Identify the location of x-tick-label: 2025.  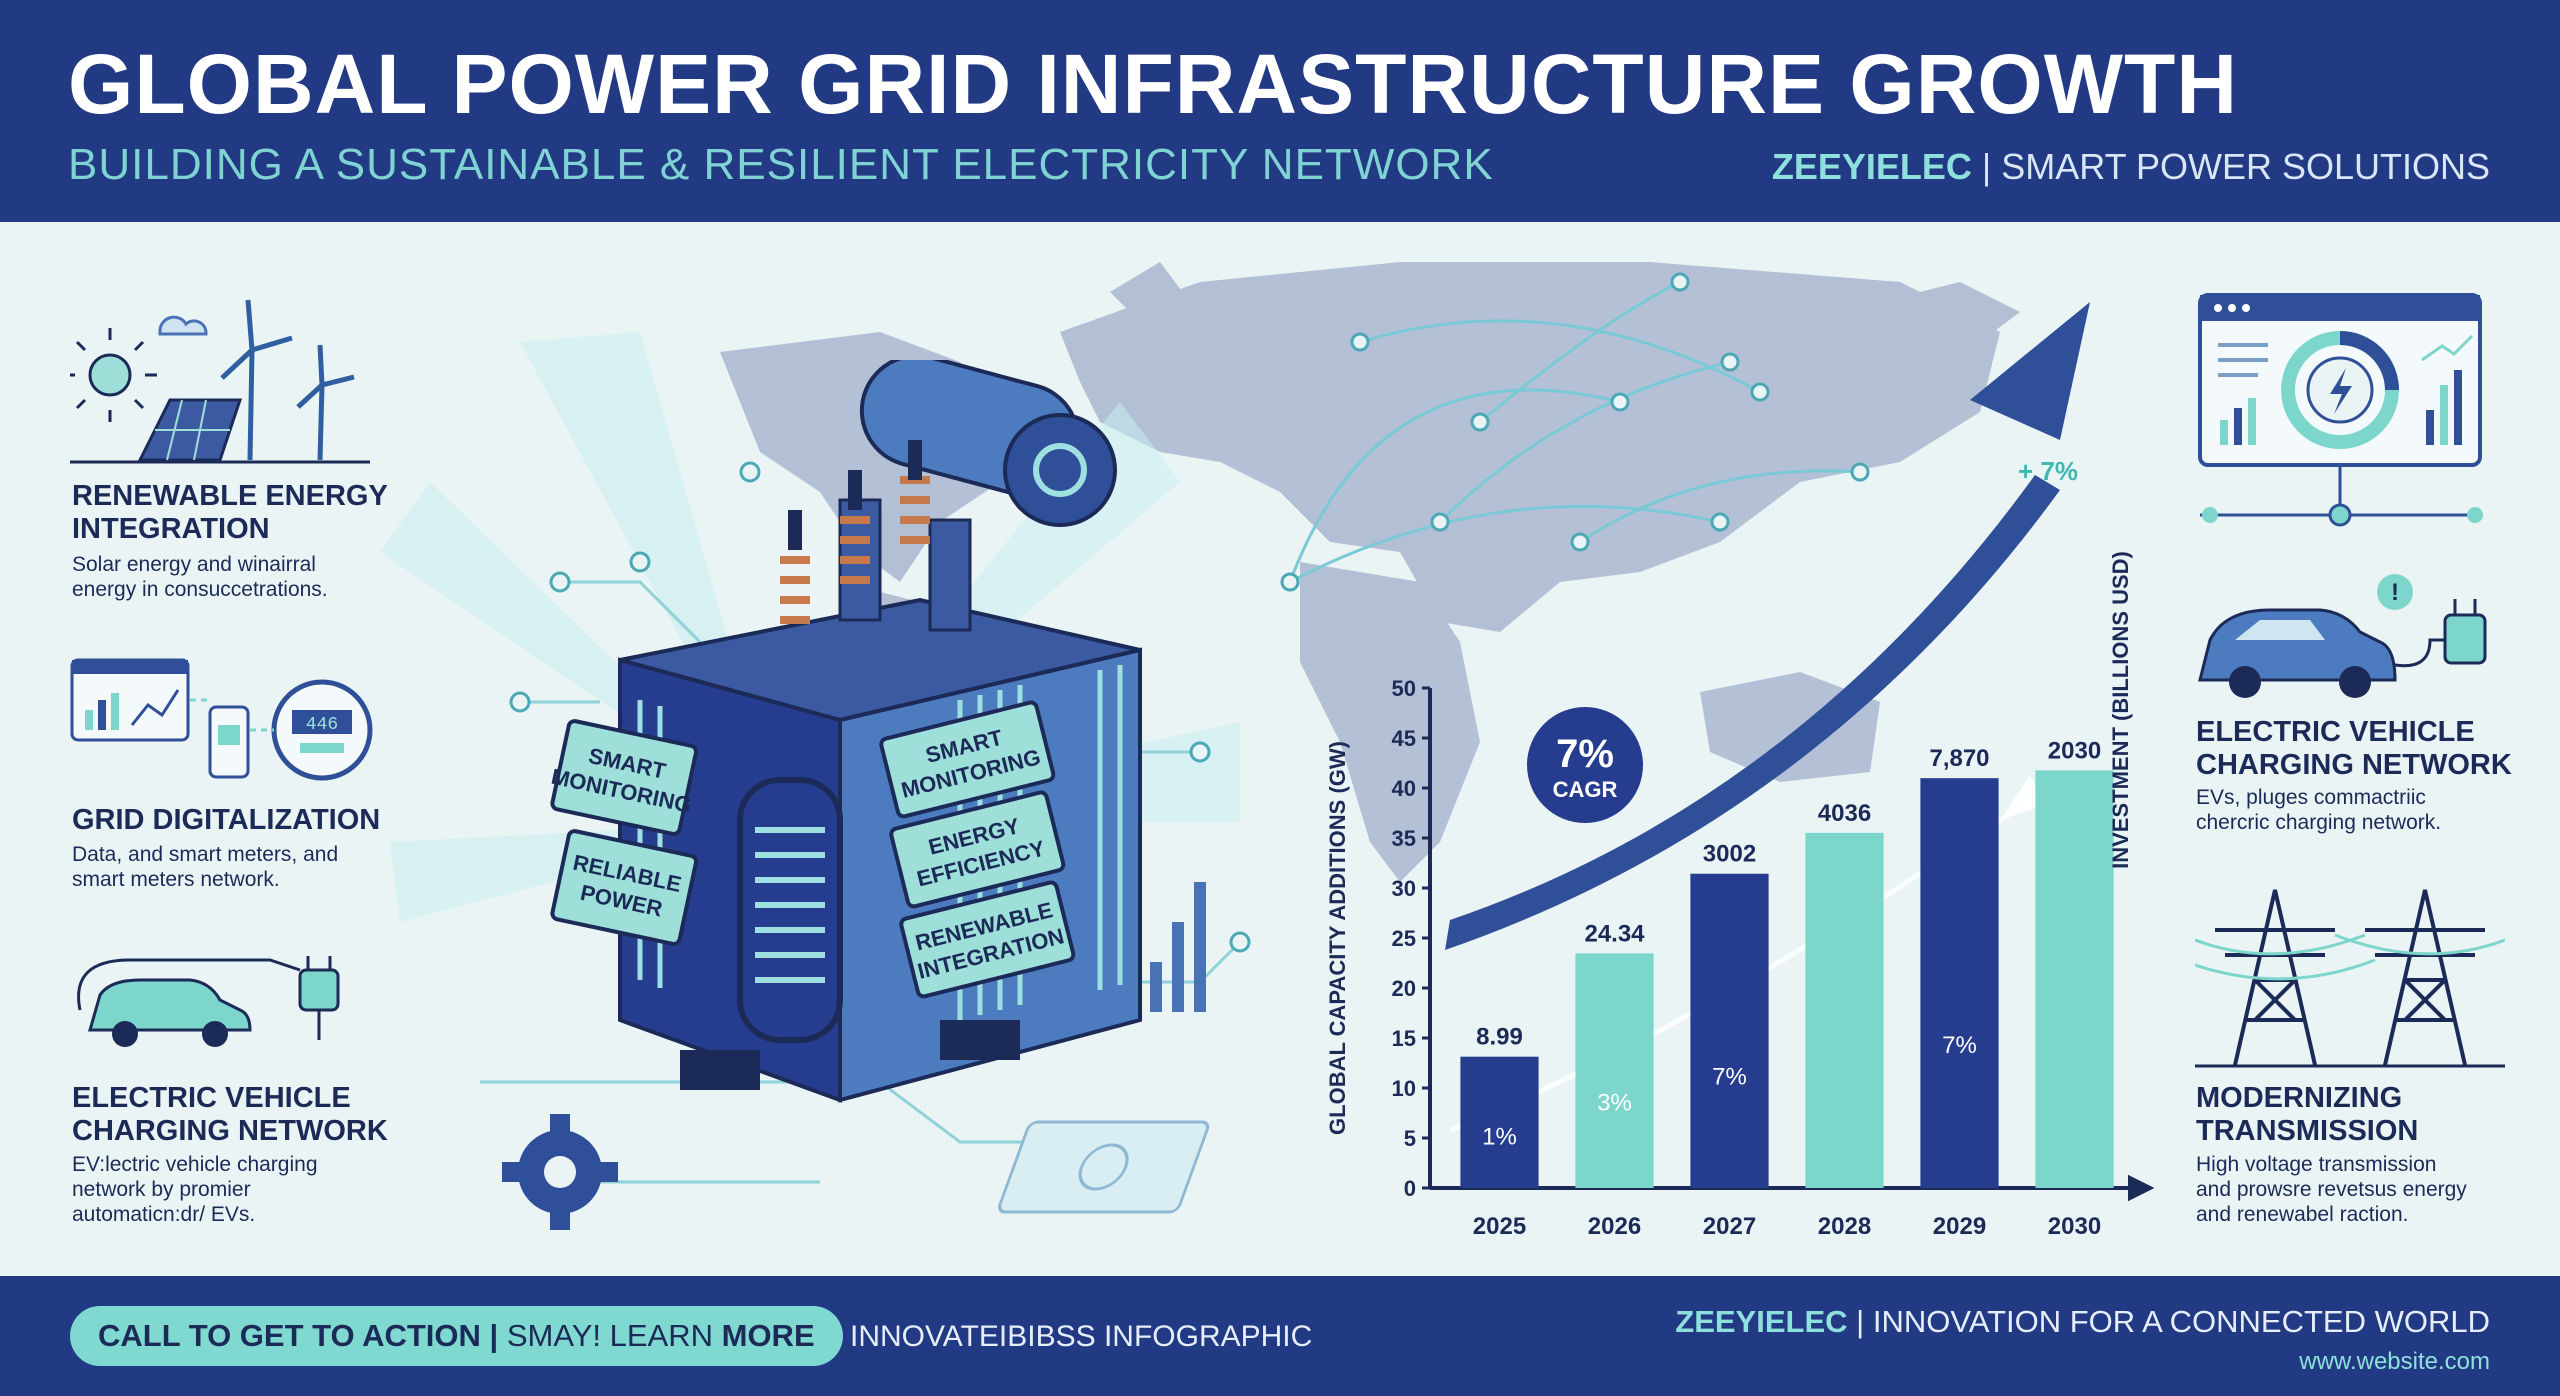
(1499, 1226).